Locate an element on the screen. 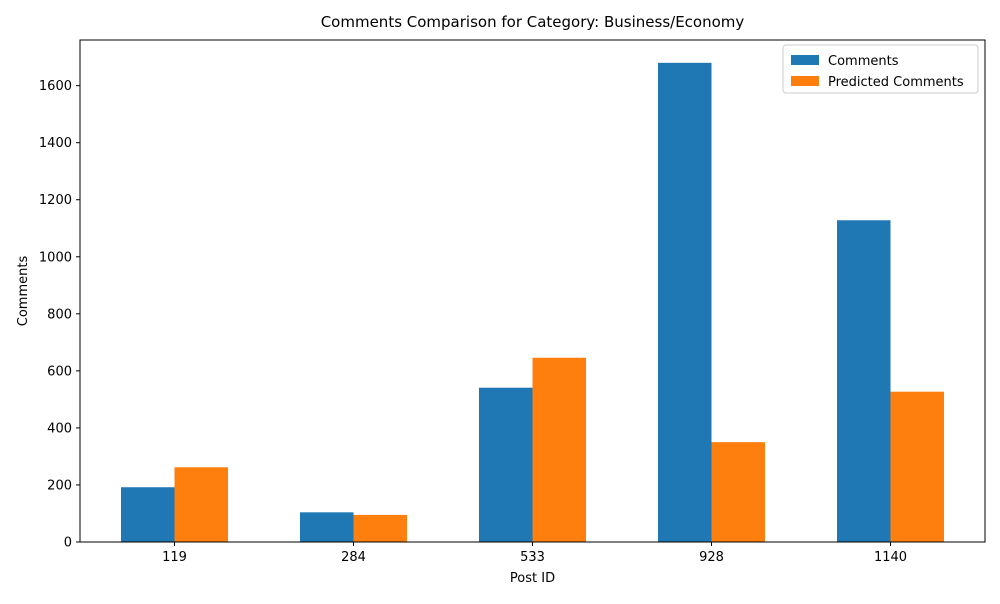  legend: Comments Predicted Comments is located at coordinates (880, 69).